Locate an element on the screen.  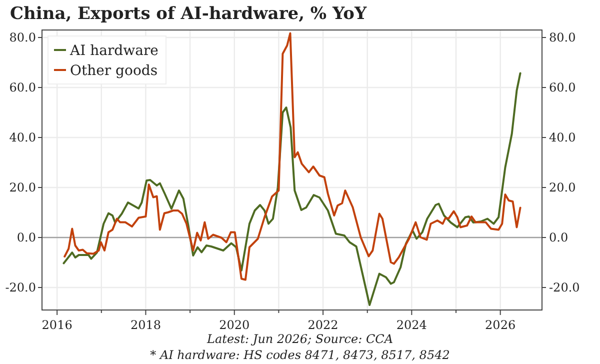
y2-tick-label: 20.0 is located at coordinates (562, 187).